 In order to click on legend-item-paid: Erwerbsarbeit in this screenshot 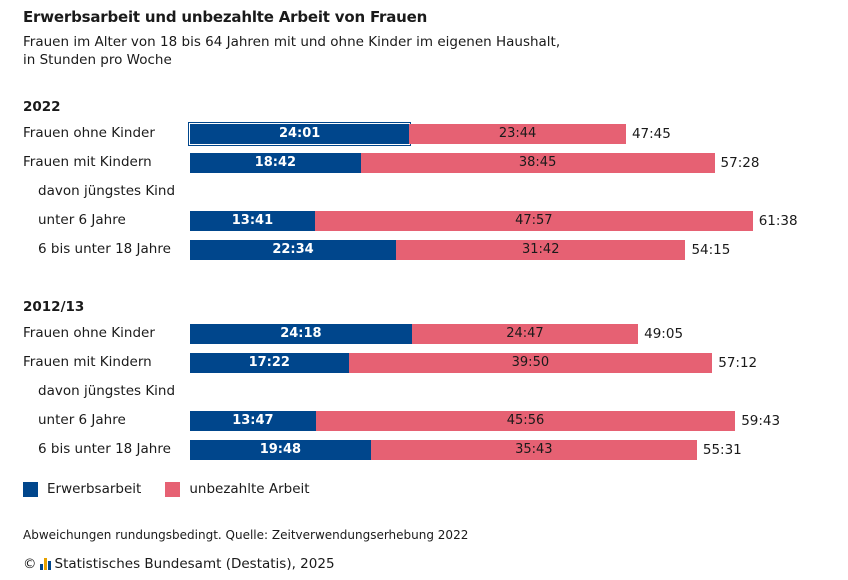, I will do `click(82, 489)`.